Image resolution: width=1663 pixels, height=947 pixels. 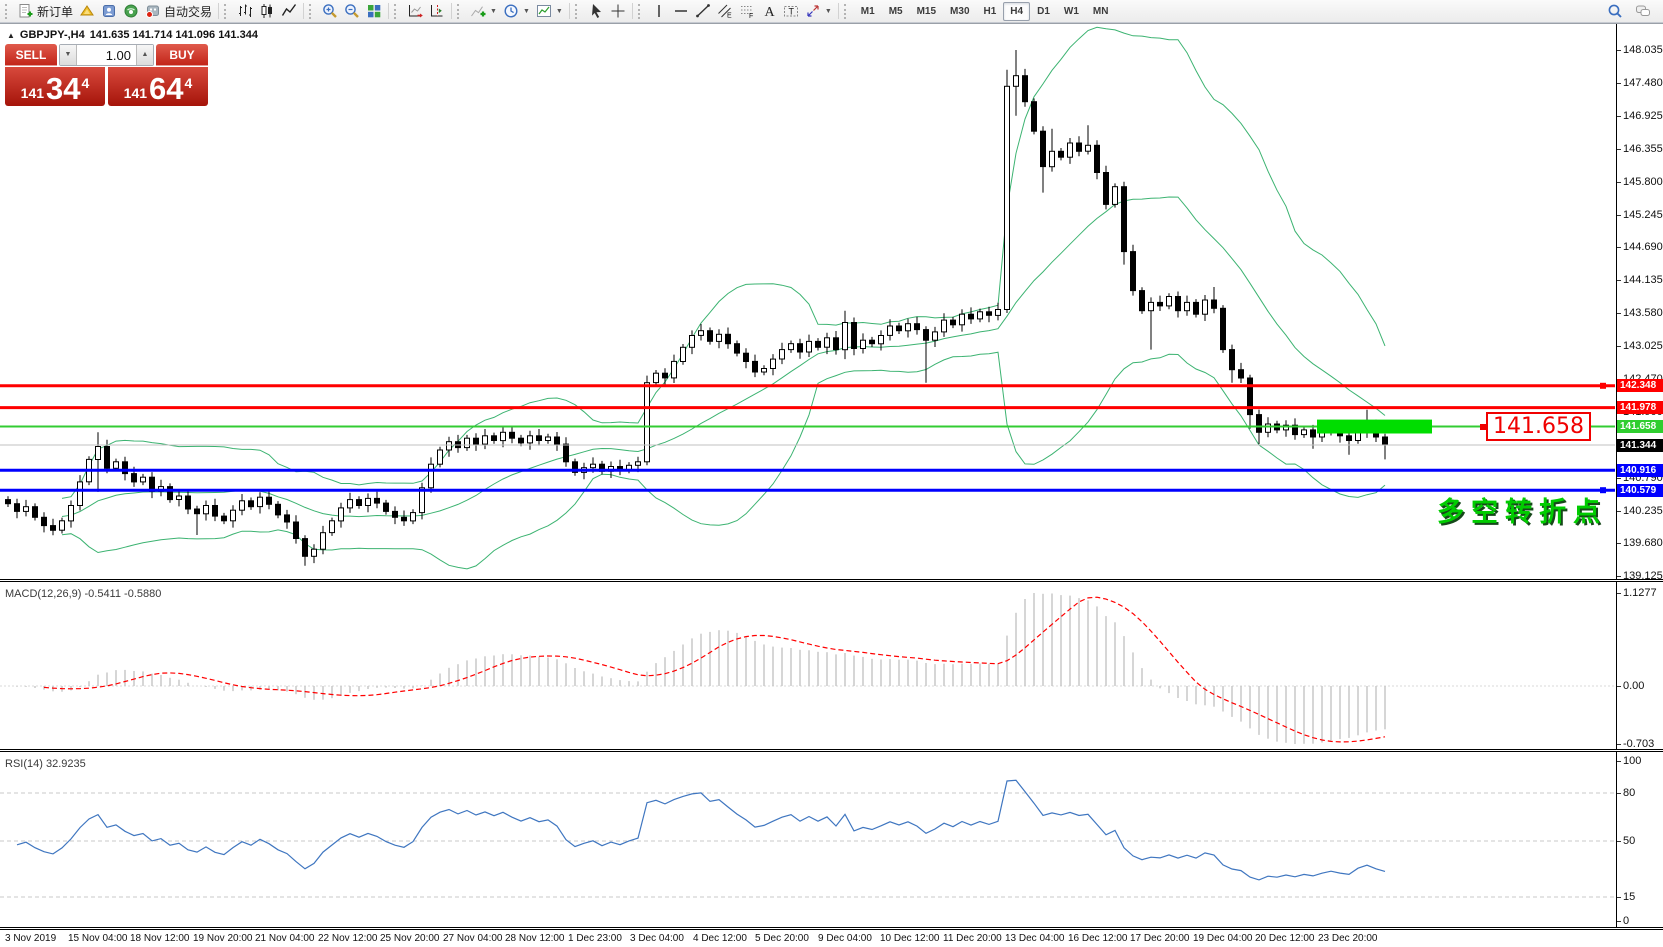 I want to click on arrows-button: ▼, so click(x=818, y=11).